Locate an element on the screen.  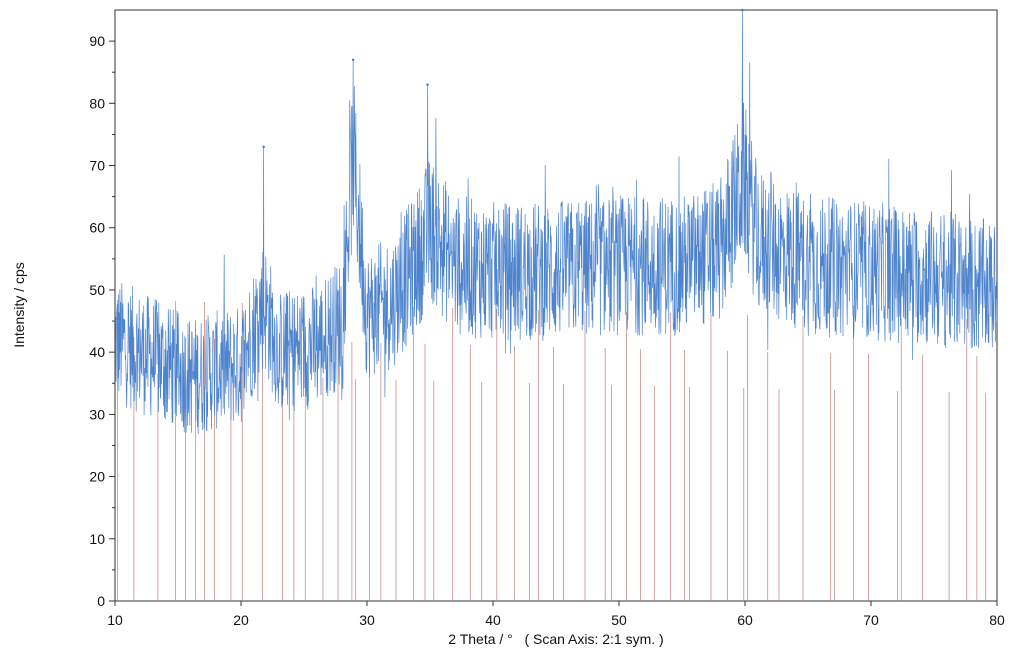
y-tick-label: 80 is located at coordinates (97, 103).